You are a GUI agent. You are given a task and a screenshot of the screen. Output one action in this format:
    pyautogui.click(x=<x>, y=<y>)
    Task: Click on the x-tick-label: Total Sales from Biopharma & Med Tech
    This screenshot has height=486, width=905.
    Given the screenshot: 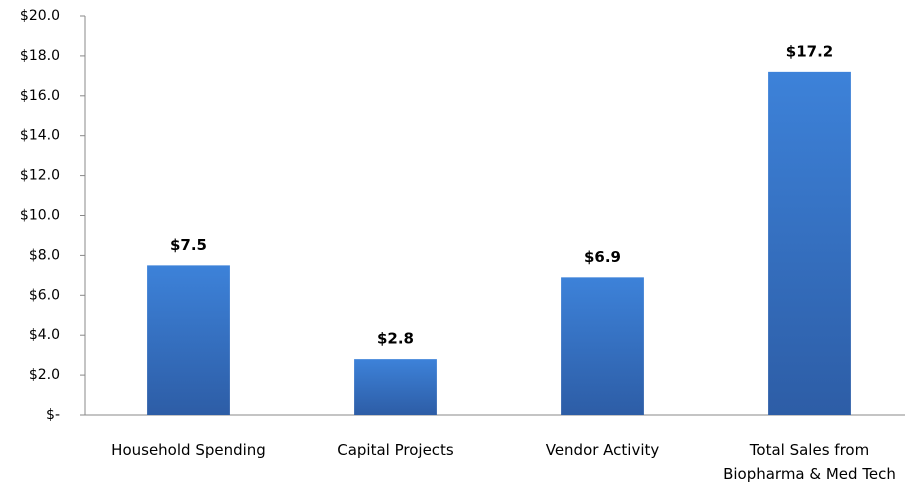 What is the action you would take?
    pyautogui.click(x=809, y=462)
    